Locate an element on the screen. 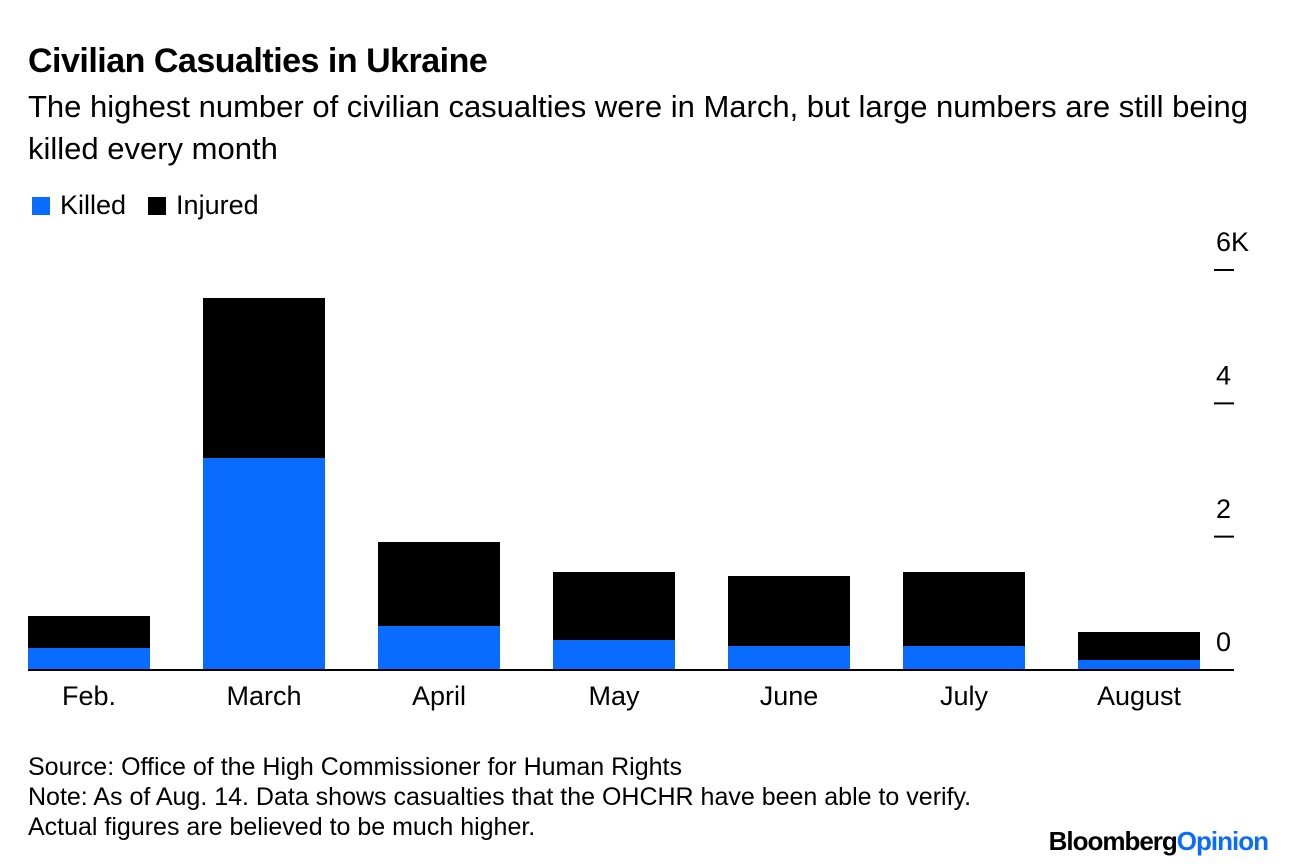  legend-label: Killed is located at coordinates (93, 205).